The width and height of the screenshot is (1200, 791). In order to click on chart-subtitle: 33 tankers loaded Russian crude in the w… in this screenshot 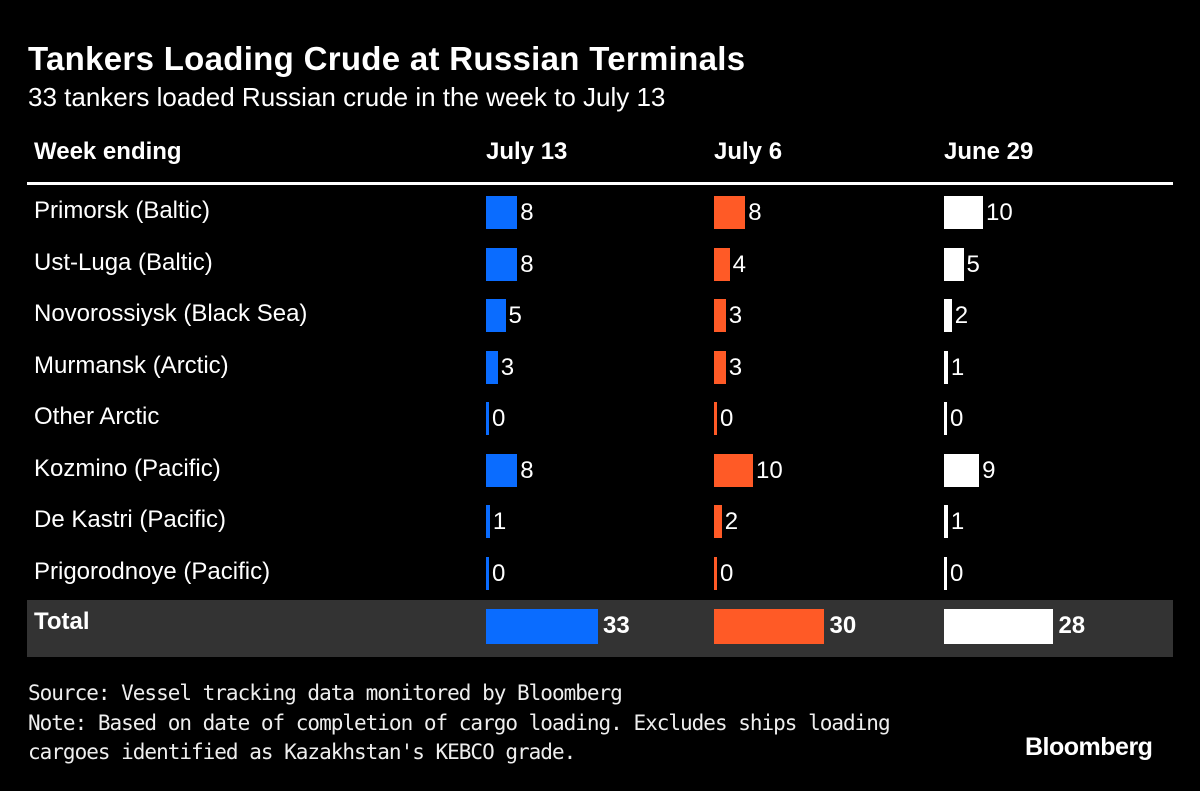, I will do `click(347, 97)`.